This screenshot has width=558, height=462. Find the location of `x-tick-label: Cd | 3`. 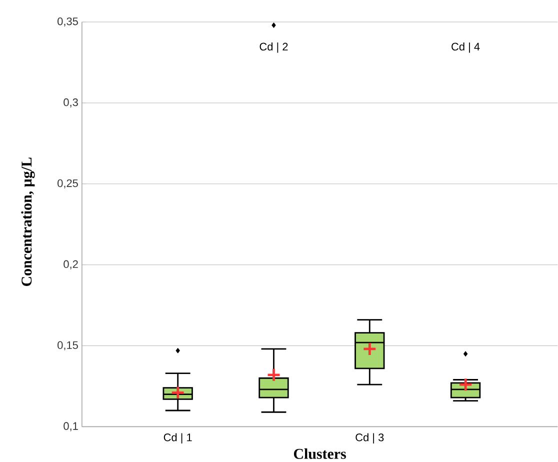

x-tick-label: Cd | 3 is located at coordinates (370, 438).